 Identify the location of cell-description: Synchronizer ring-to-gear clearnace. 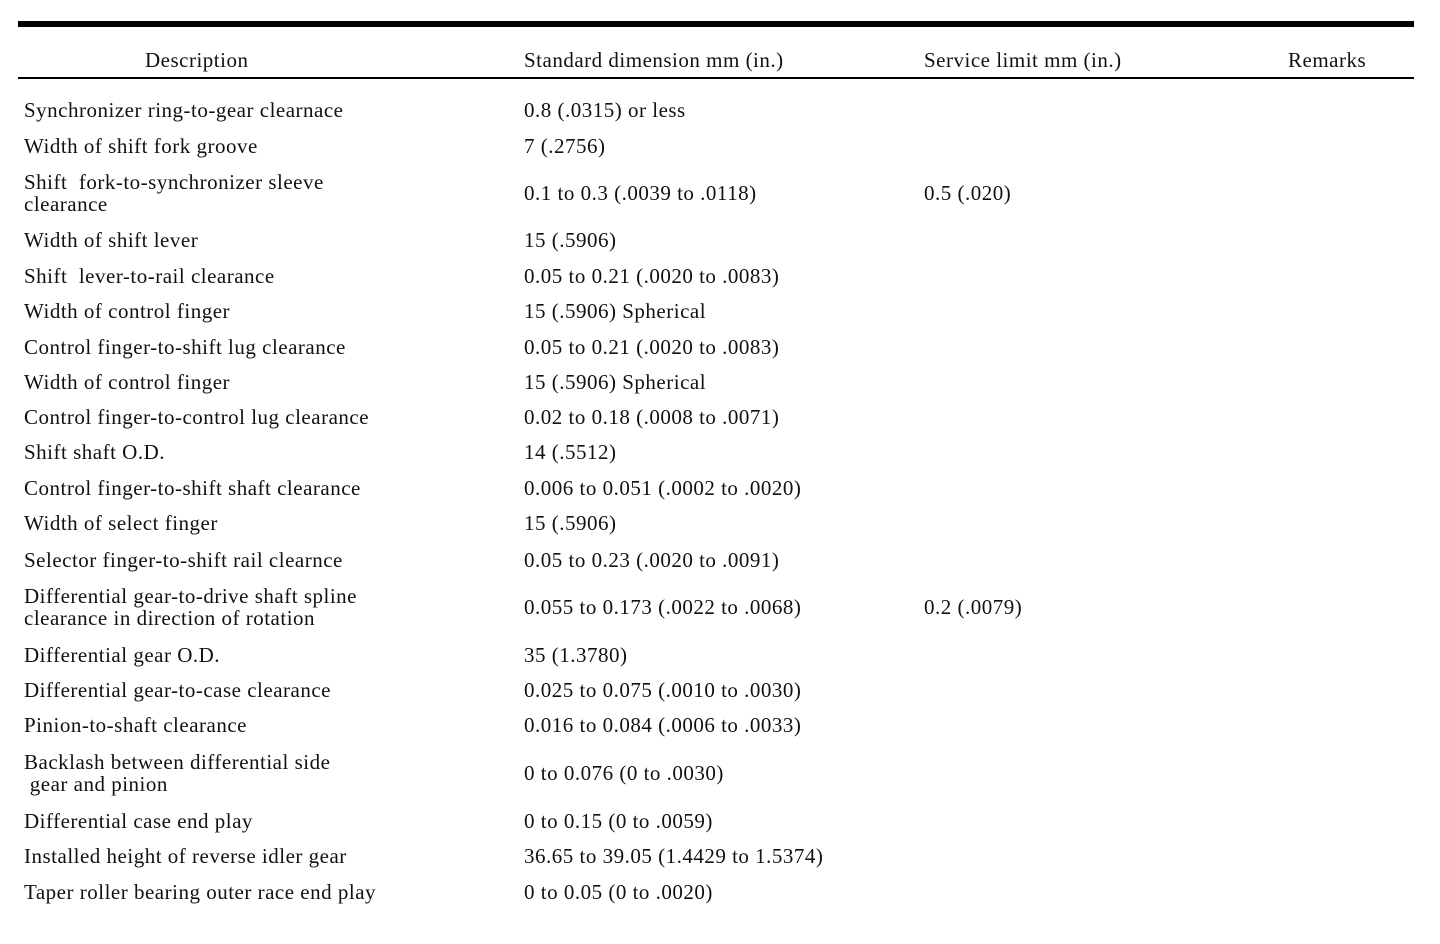
(184, 110).